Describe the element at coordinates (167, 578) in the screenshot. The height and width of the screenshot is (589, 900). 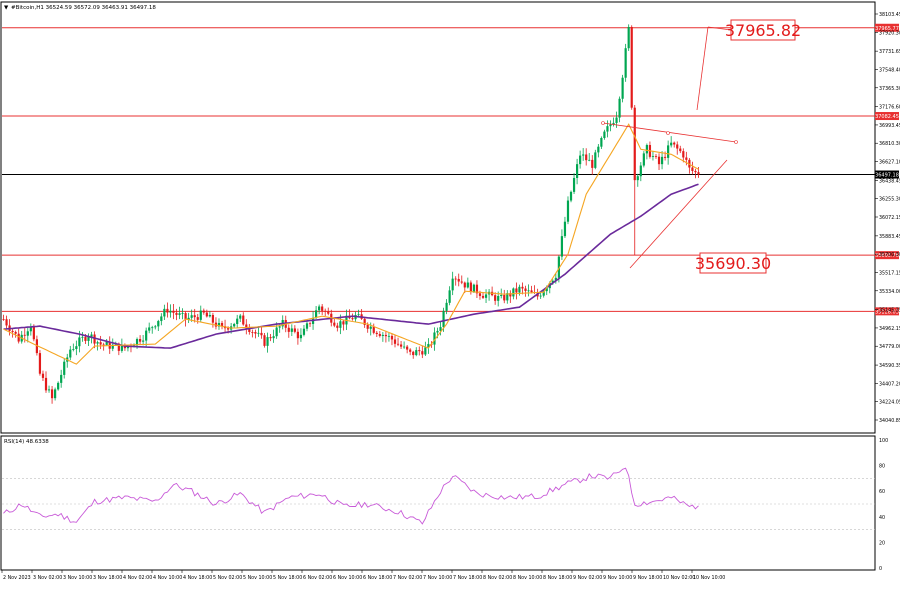
I see `time-tick-label: 4 Nov 10:00` at that location.